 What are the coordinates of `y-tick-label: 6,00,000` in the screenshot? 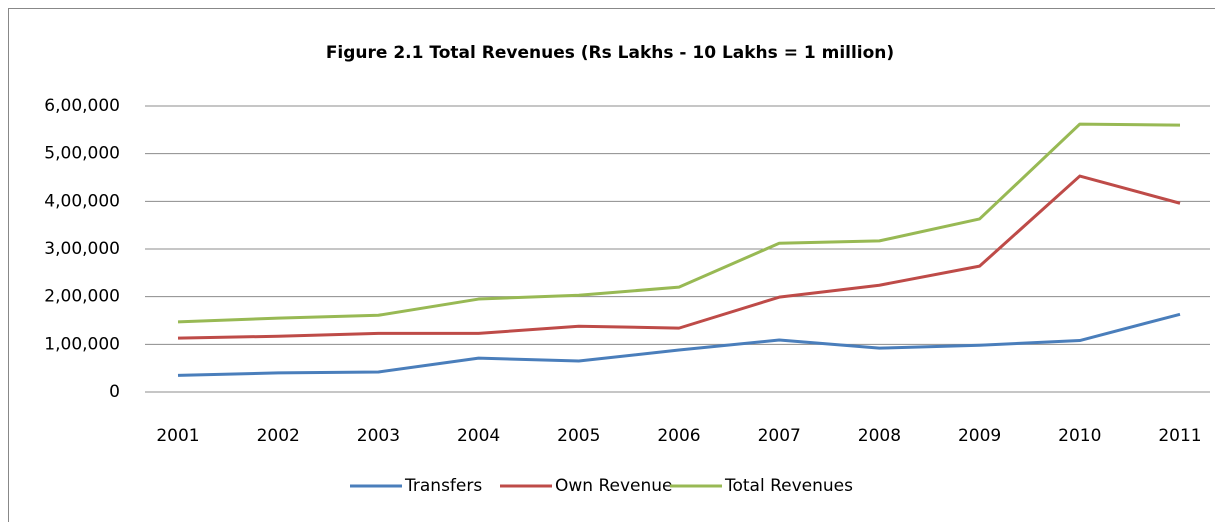 It's located at (82, 106).